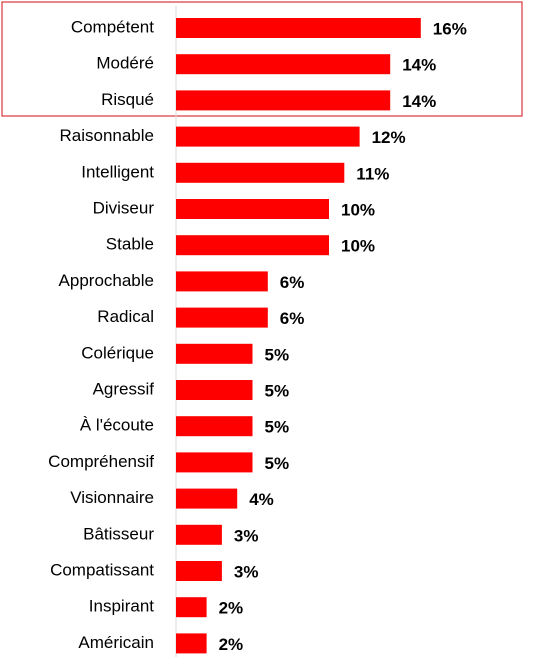 Image resolution: width=536 pixels, height=657 pixels. What do you see at coordinates (121, 606) in the screenshot?
I see `category-label: Inspirant` at bounding box center [121, 606].